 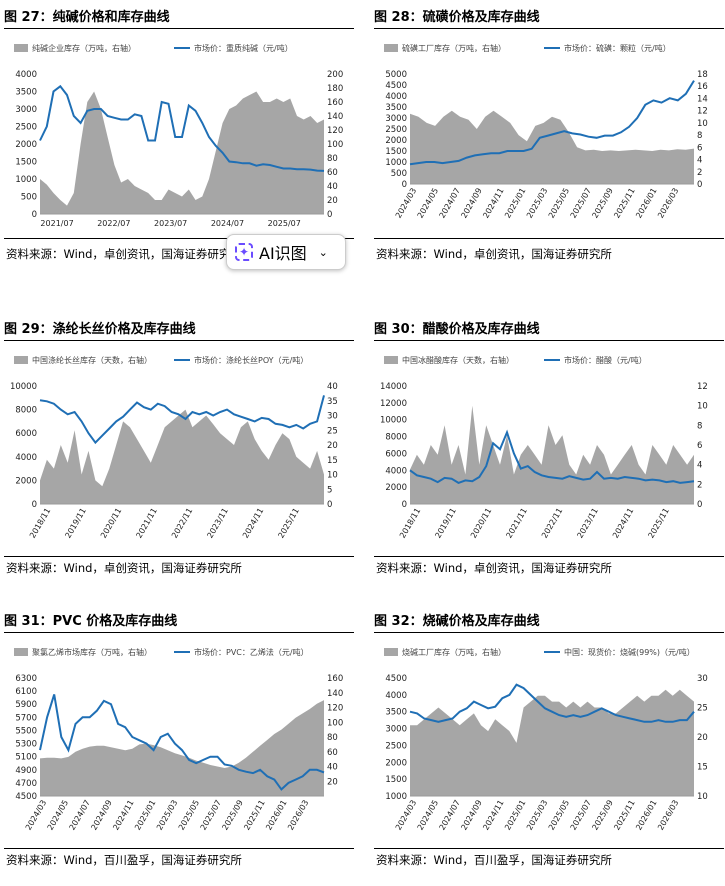 I want to click on y-tick-left: 4900, so click(x=26, y=771).